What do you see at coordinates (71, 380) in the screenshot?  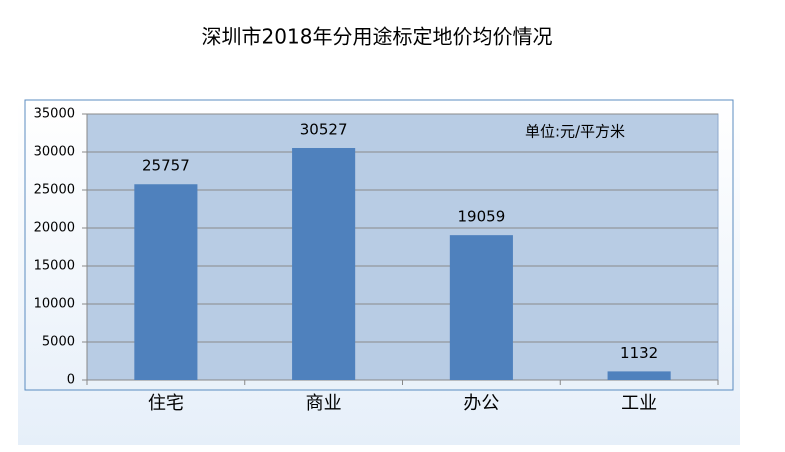 I see `y-tick-label: 0` at bounding box center [71, 380].